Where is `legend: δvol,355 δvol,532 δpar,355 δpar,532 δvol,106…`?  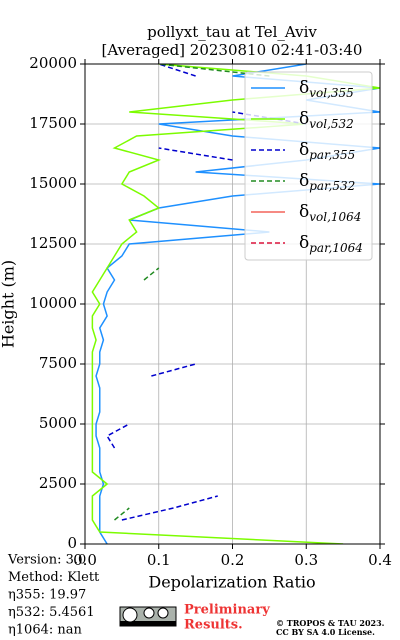
legend: δvol,355 δvol,532 δpar,355 δpar,532 δvol,106… is located at coordinates (308, 166).